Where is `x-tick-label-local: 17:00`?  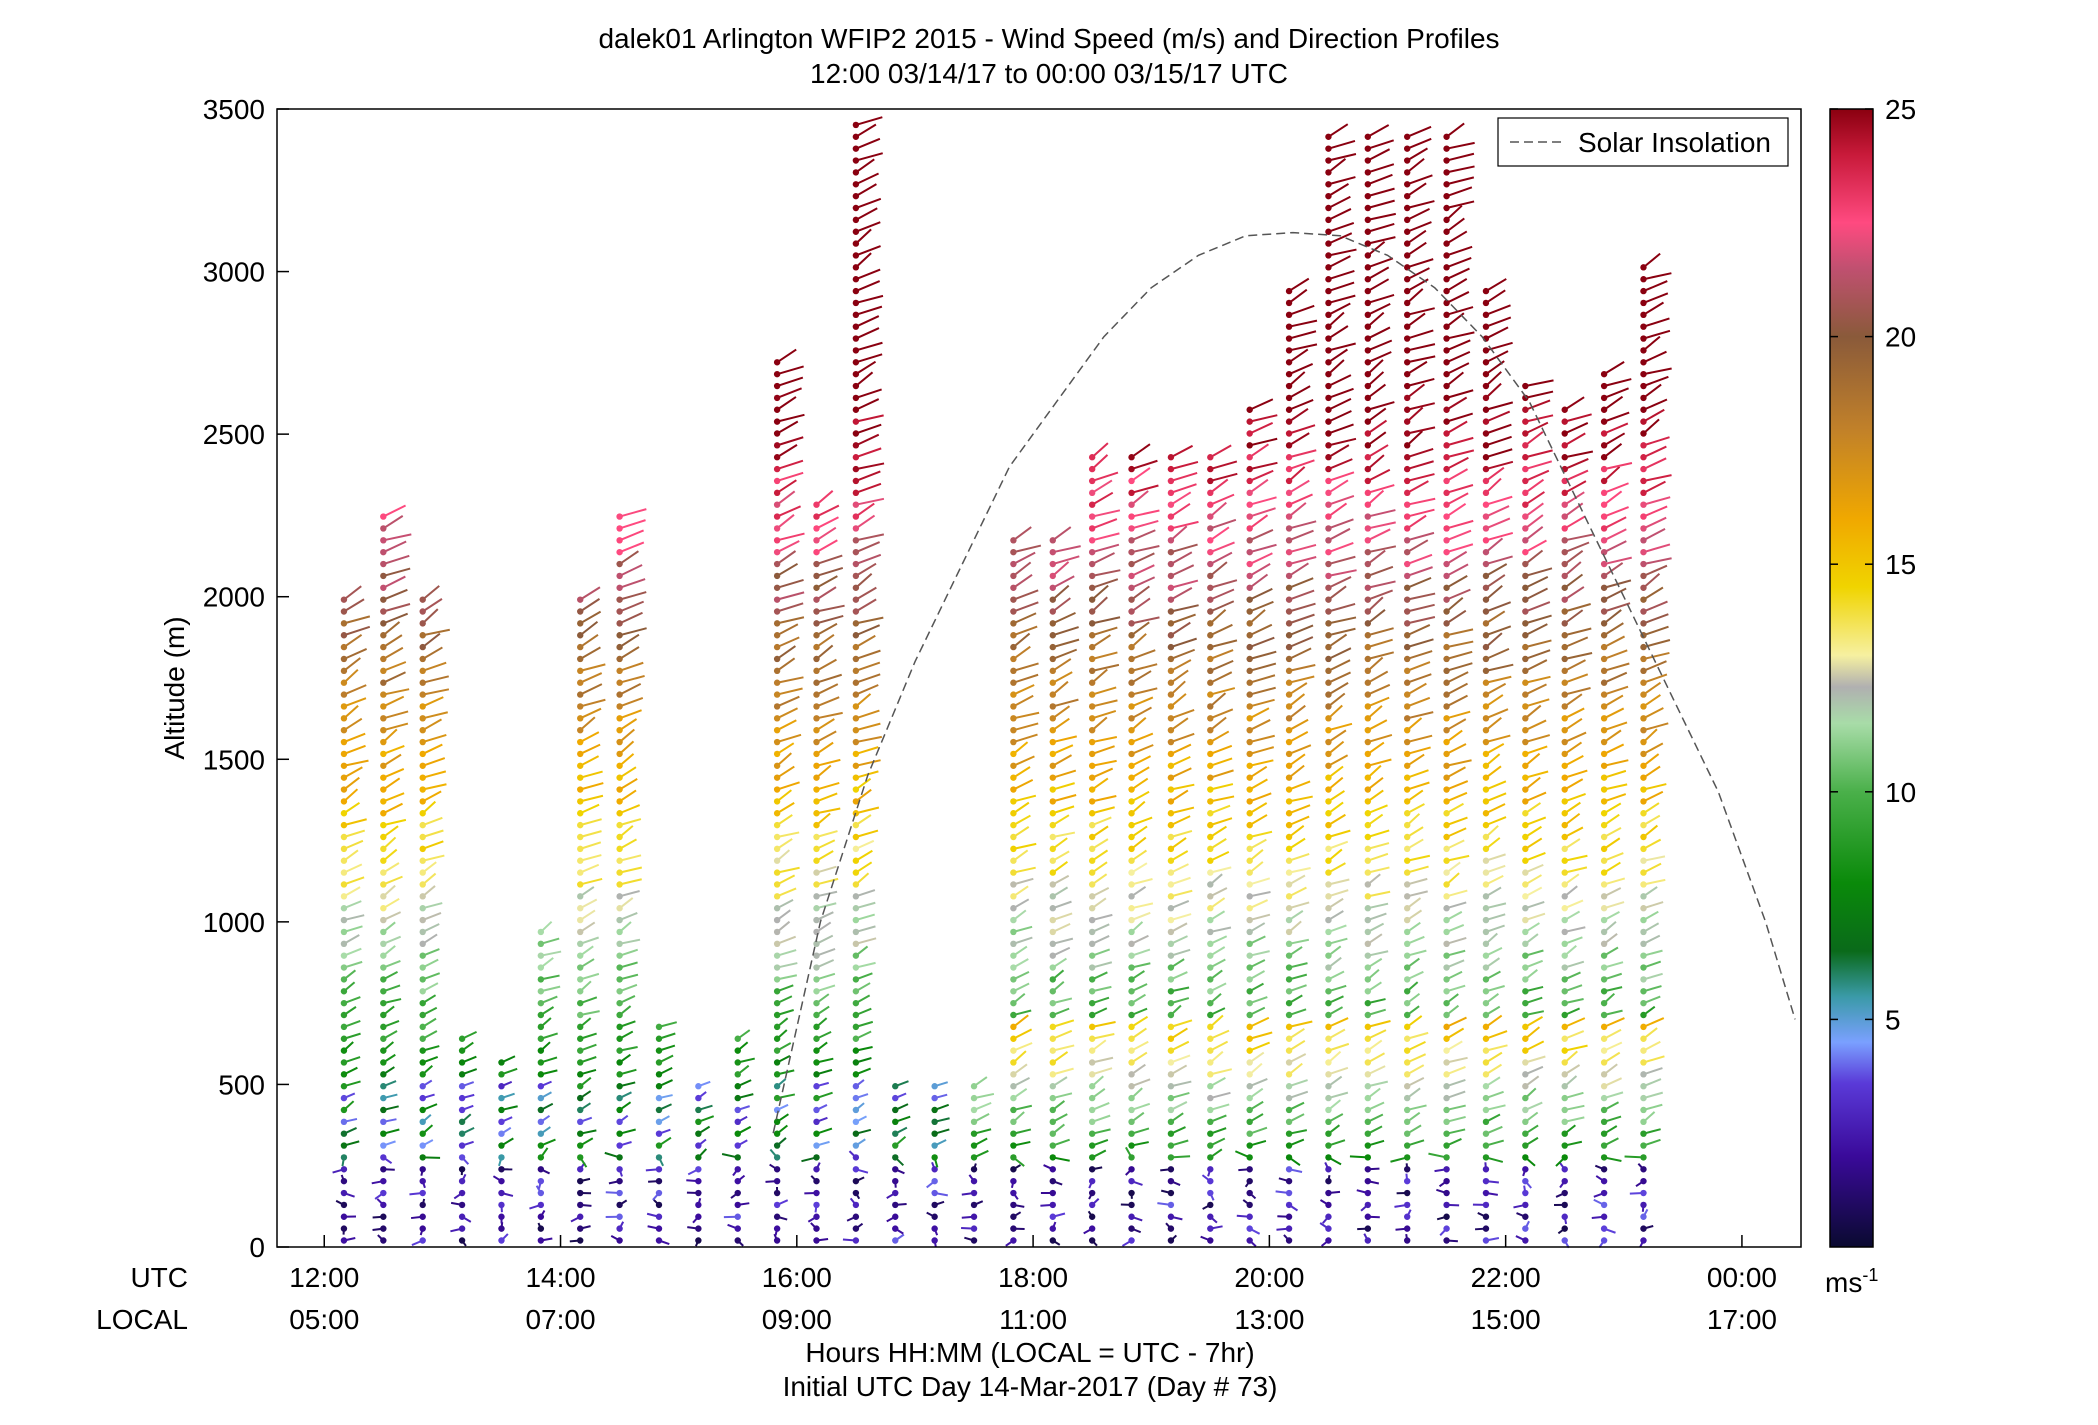
x-tick-label-local: 17:00 is located at coordinates (1742, 1319).